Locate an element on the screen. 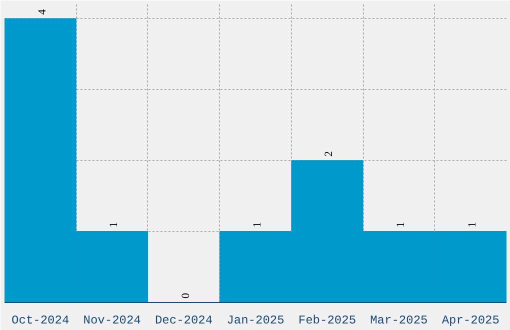 The width and height of the screenshot is (510, 330). x-tick-label: Oct-2024 is located at coordinates (41, 321).